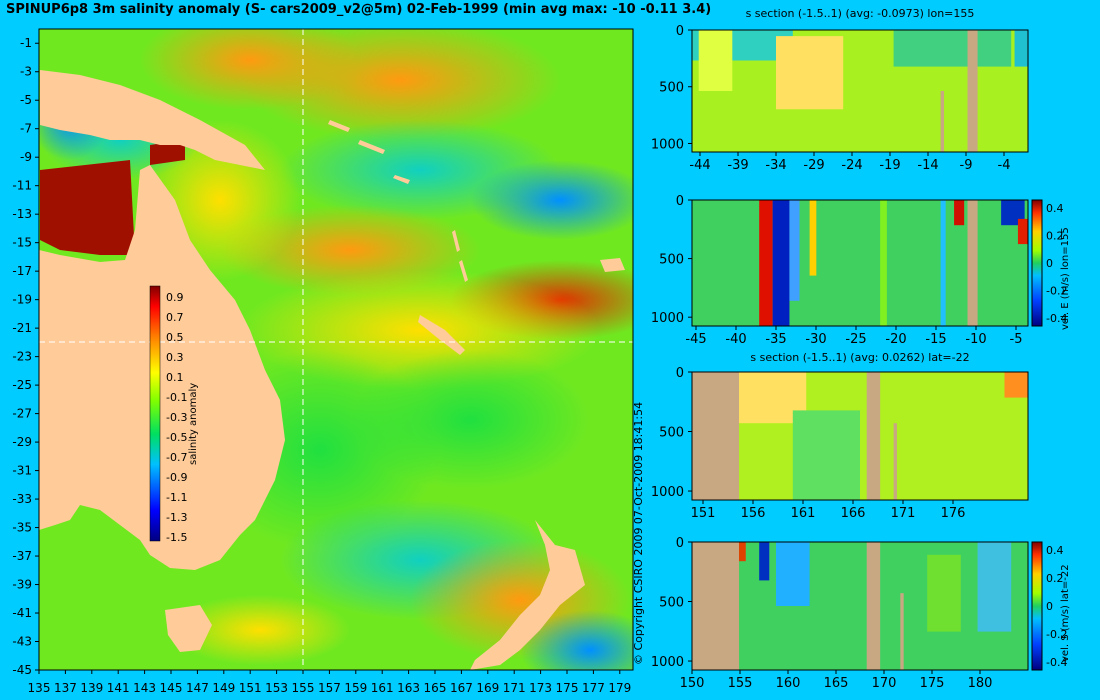  I want to click on panel-x-tick-label: -25, so click(855, 339).